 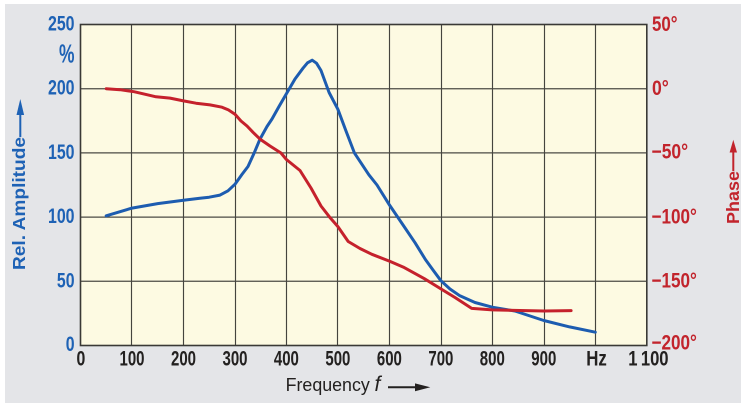 I want to click on svg-text: 500, so click(x=337, y=359).